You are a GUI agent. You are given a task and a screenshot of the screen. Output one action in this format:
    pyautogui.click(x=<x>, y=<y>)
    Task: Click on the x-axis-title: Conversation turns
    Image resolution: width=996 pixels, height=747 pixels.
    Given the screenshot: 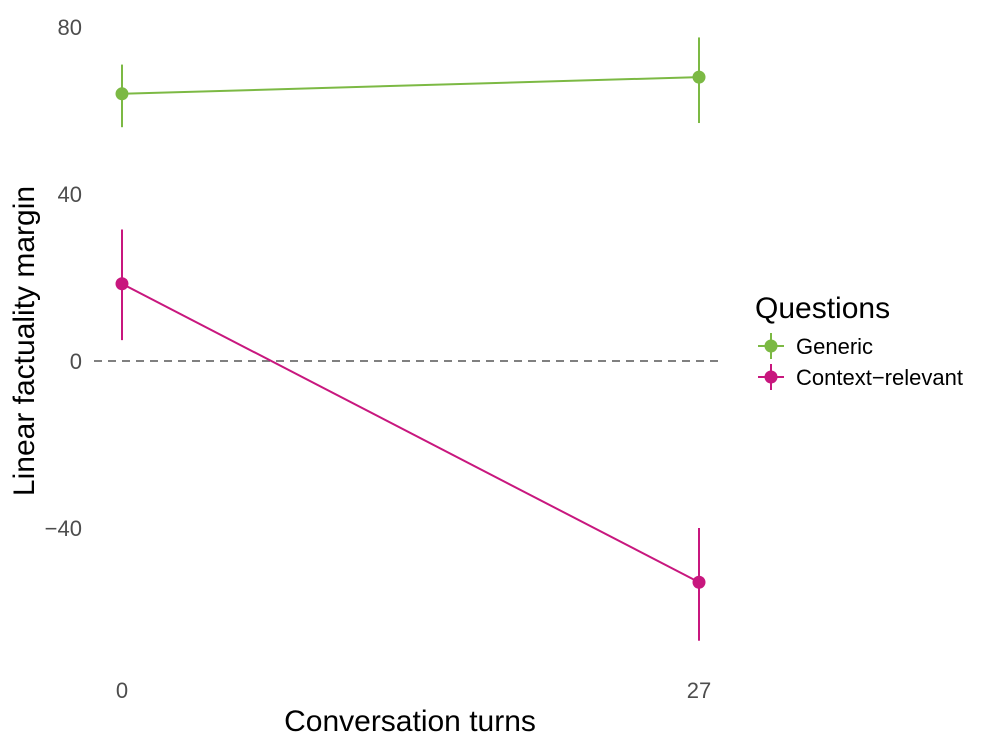 What is the action you would take?
    pyautogui.click(x=410, y=721)
    